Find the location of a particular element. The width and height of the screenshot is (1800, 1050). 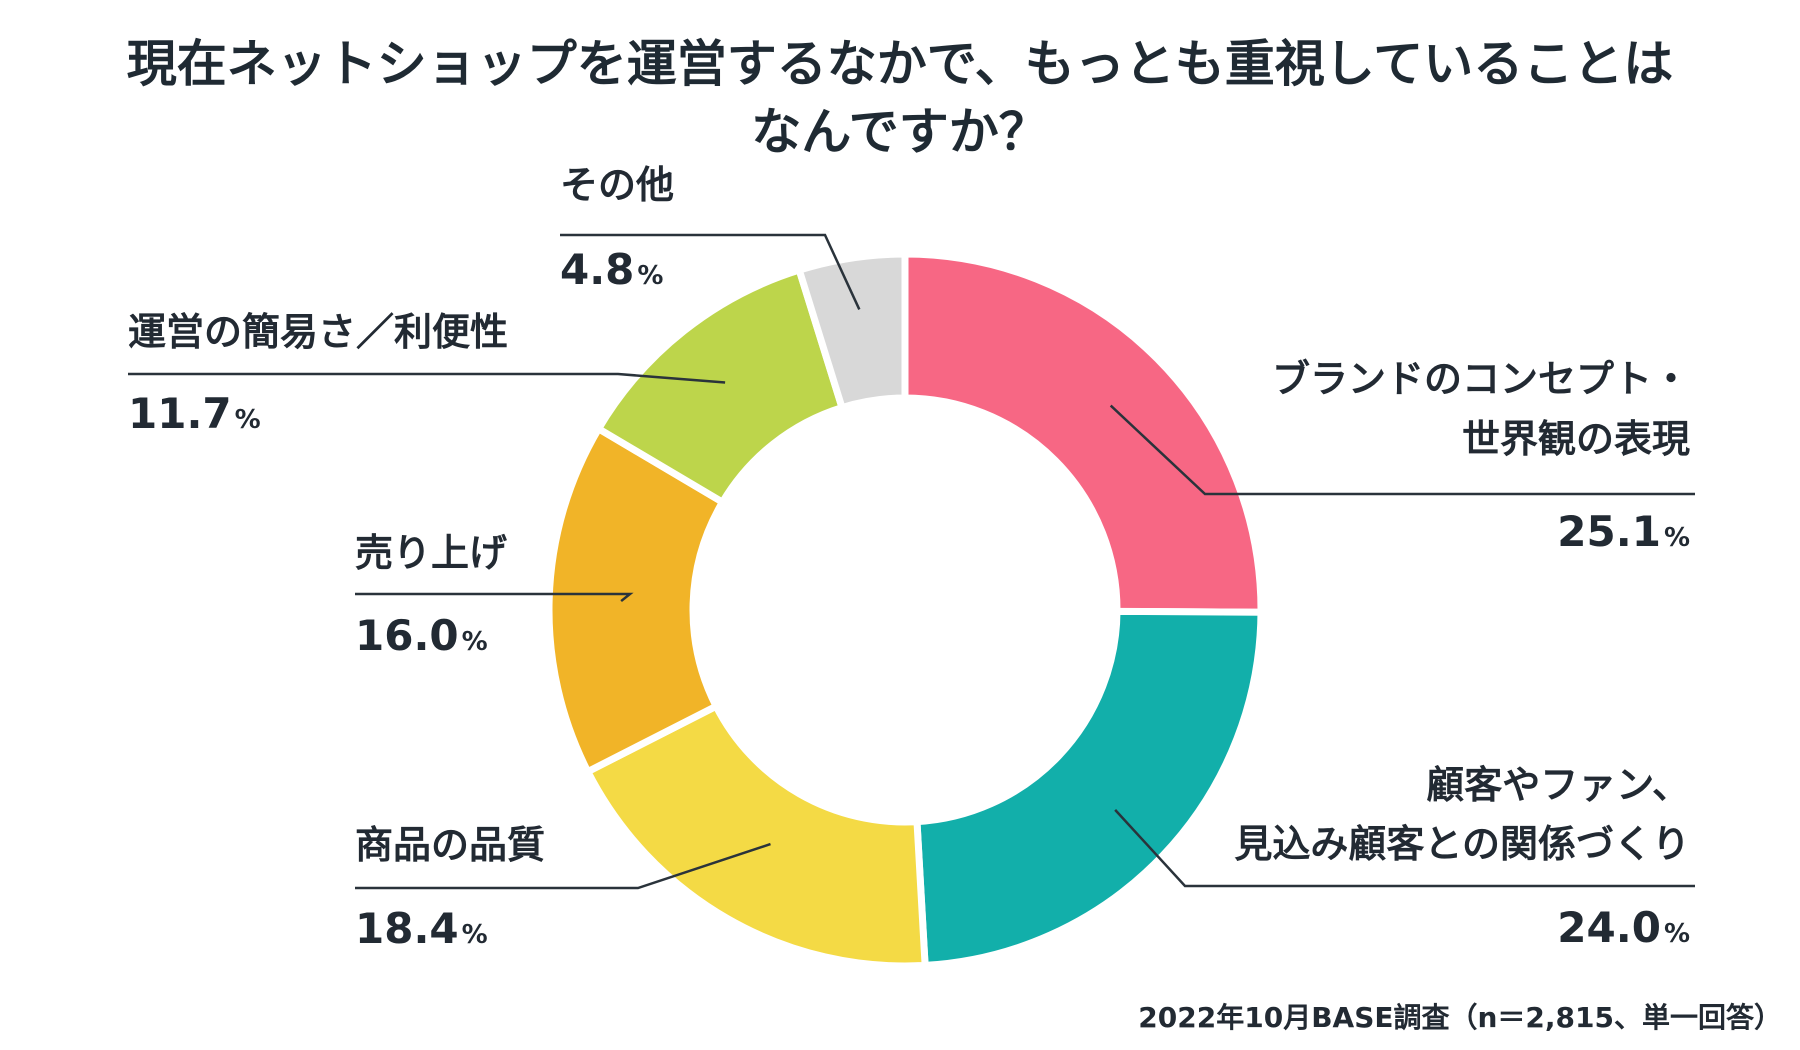

slice-label-3: 商品の品質 18.4% is located at coordinates (563, 888).